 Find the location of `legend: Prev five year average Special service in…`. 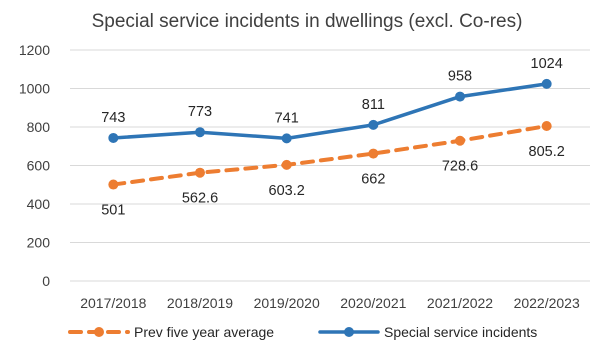

legend: Prev five year average Special service in… is located at coordinates (302, 332).